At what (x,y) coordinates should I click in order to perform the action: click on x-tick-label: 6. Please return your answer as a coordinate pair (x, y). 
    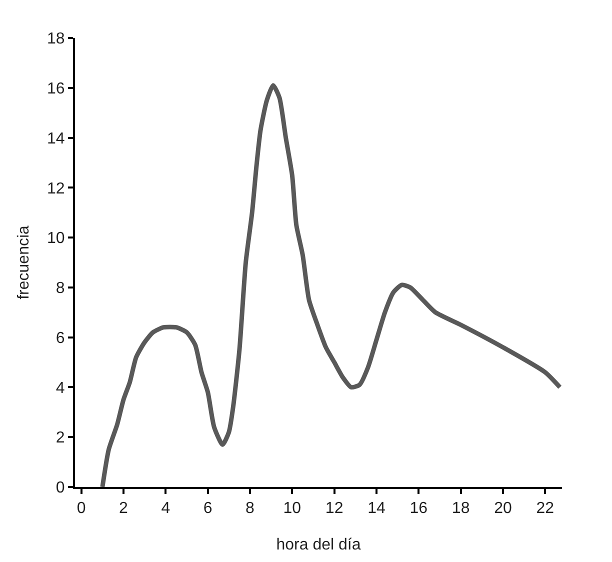
    Looking at the image, I should click on (207, 509).